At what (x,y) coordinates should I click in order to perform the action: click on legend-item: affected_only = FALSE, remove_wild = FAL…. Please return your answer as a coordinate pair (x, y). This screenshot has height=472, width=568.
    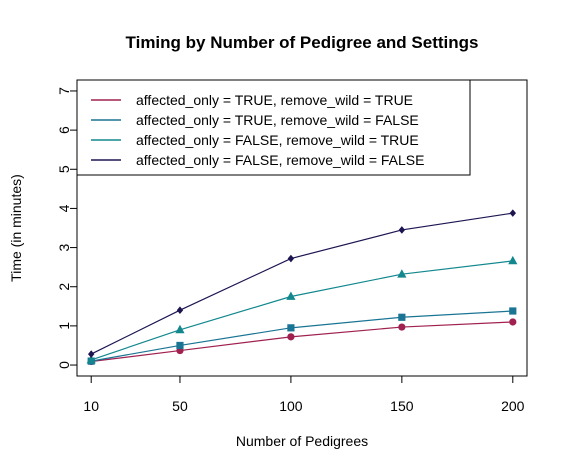
    Looking at the image, I should click on (257, 160).